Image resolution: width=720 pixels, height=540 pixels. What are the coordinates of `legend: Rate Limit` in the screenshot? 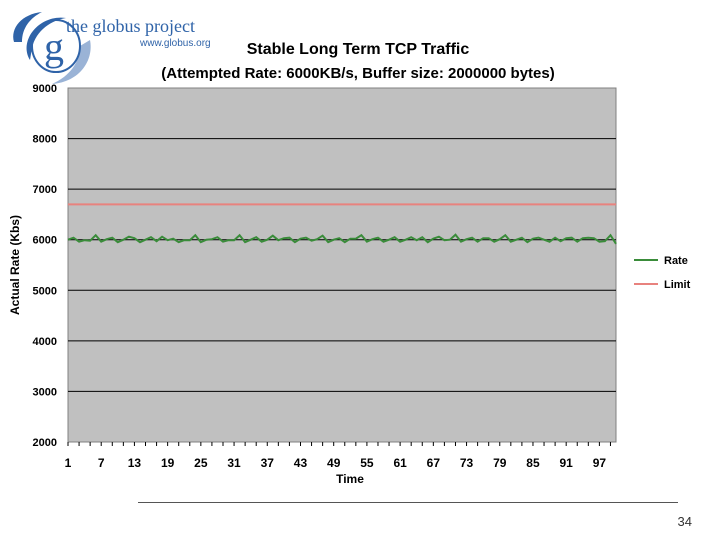 It's located at (662, 273).